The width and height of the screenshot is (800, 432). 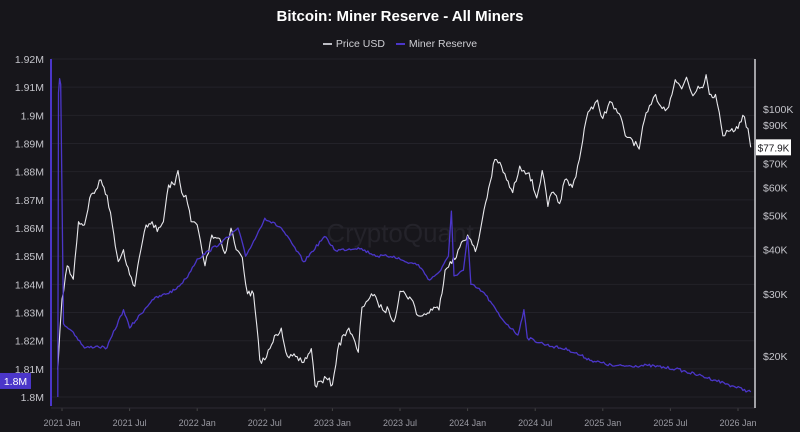 I want to click on left-axis-tick-label: 1.89M, so click(x=29, y=145).